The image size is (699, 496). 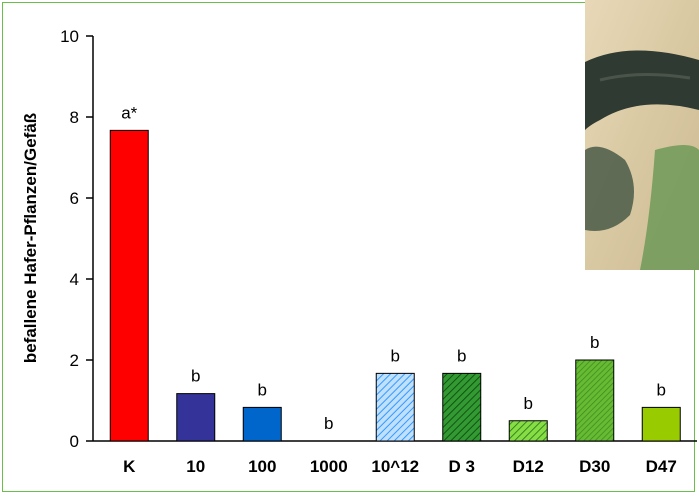 I want to click on y-axis-label: befallene Hafer-Pflanzen/Gefäß, so click(x=30, y=238).